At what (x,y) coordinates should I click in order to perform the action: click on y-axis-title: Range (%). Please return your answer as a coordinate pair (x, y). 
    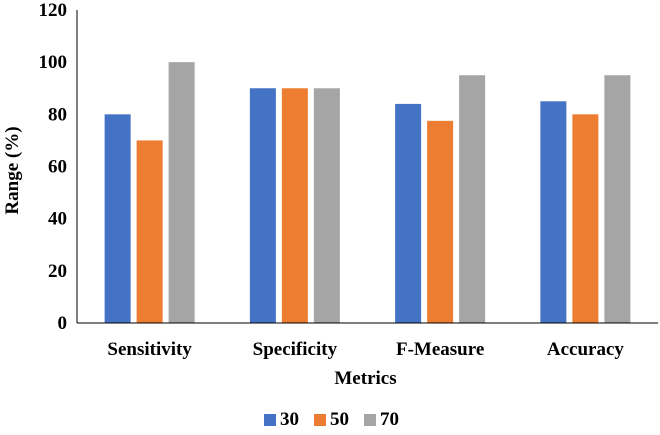
    Looking at the image, I should click on (12, 170).